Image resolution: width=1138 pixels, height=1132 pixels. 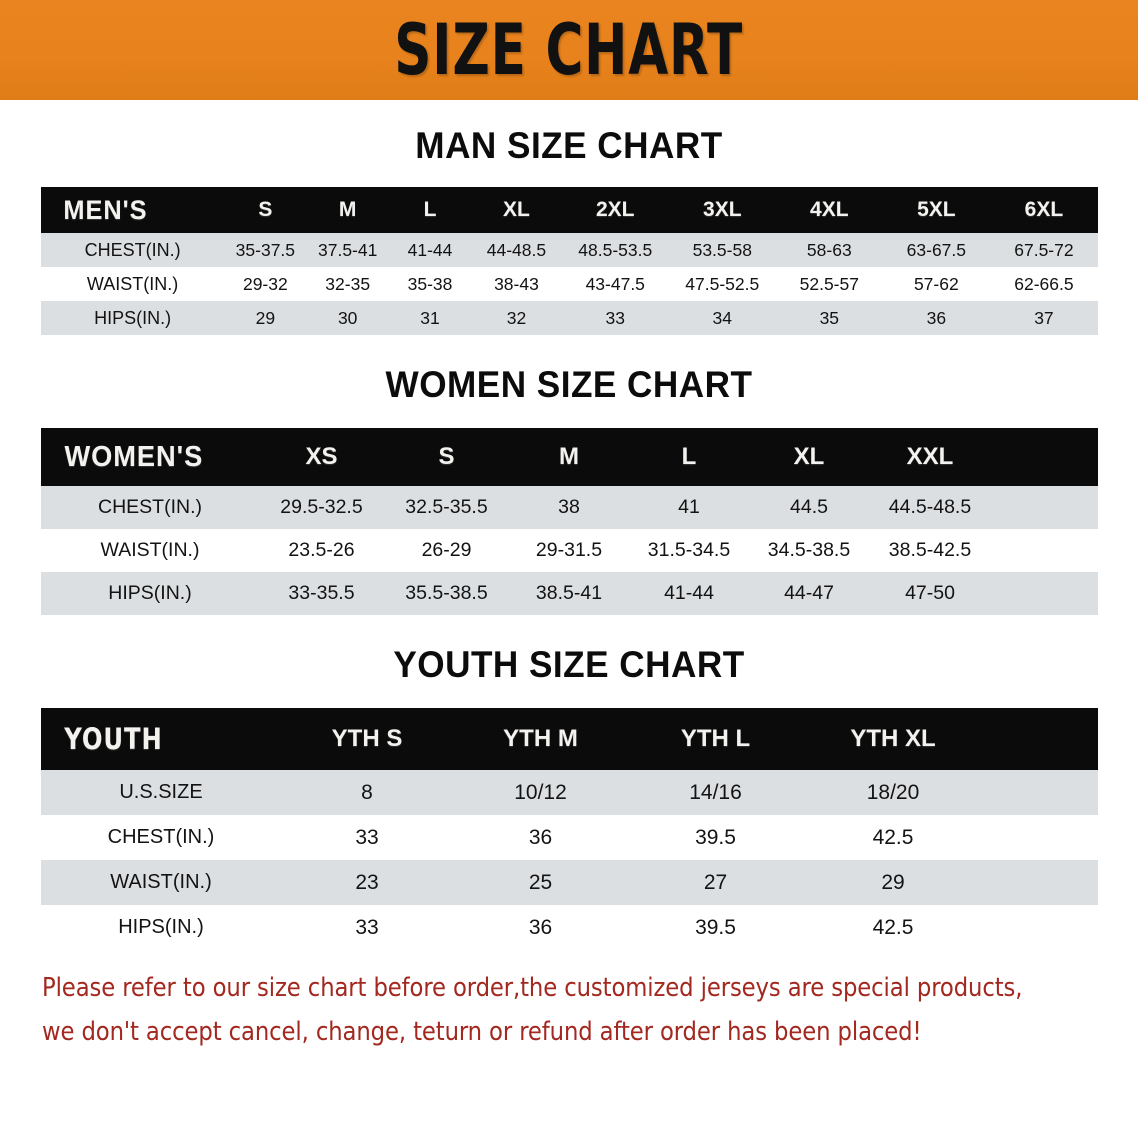 I want to click on women-row-label-chest: CHEST(IN.), so click(x=150, y=507).